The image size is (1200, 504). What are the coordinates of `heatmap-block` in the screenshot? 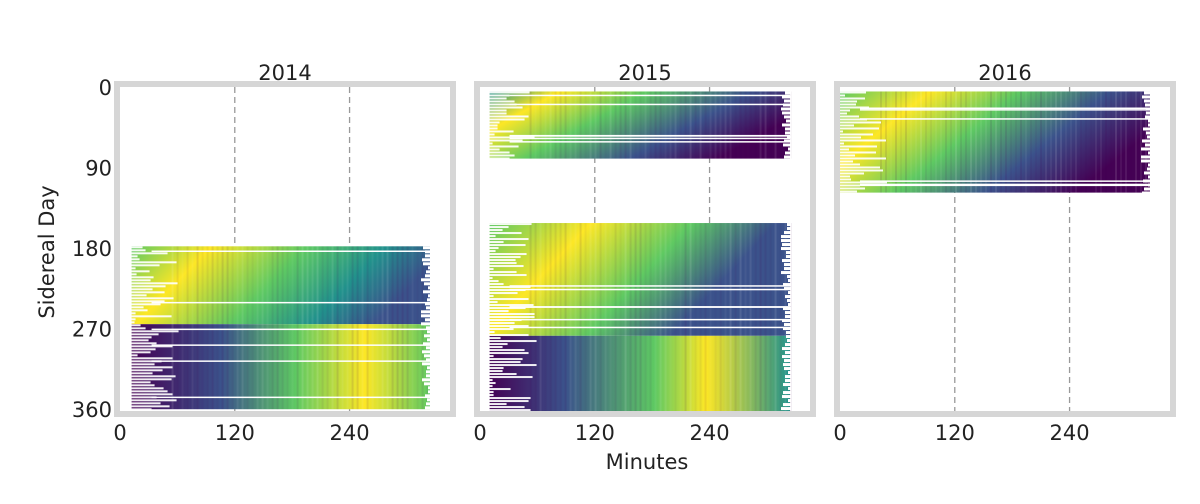 It's located at (640, 317).